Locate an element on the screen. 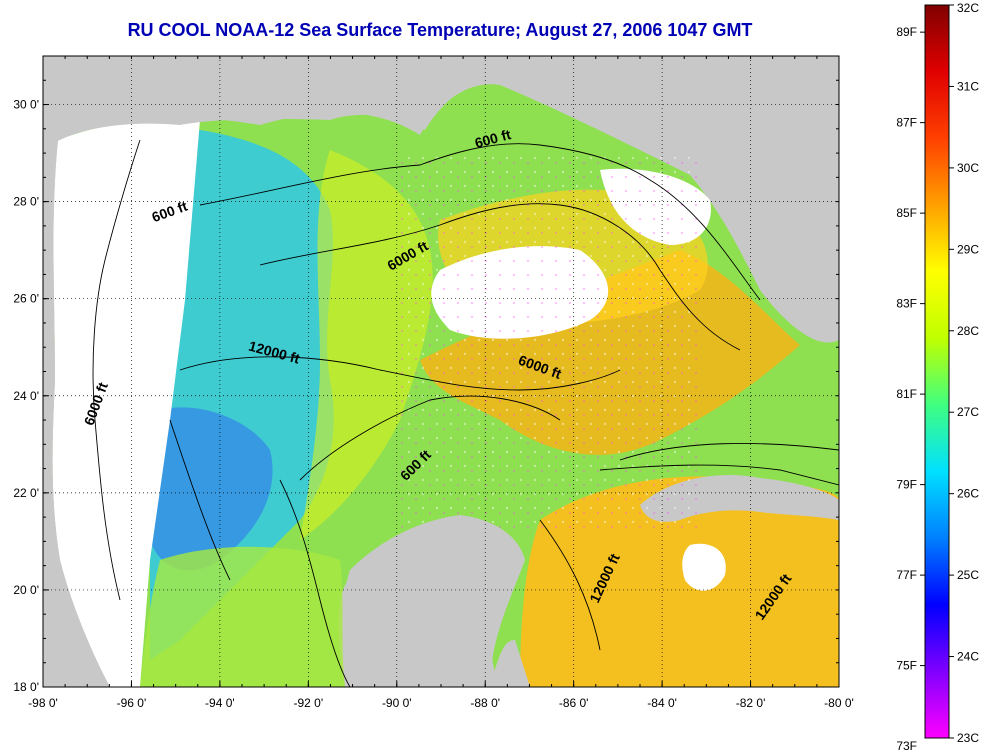  y-tick-label: 20 0' is located at coordinates (26, 590).